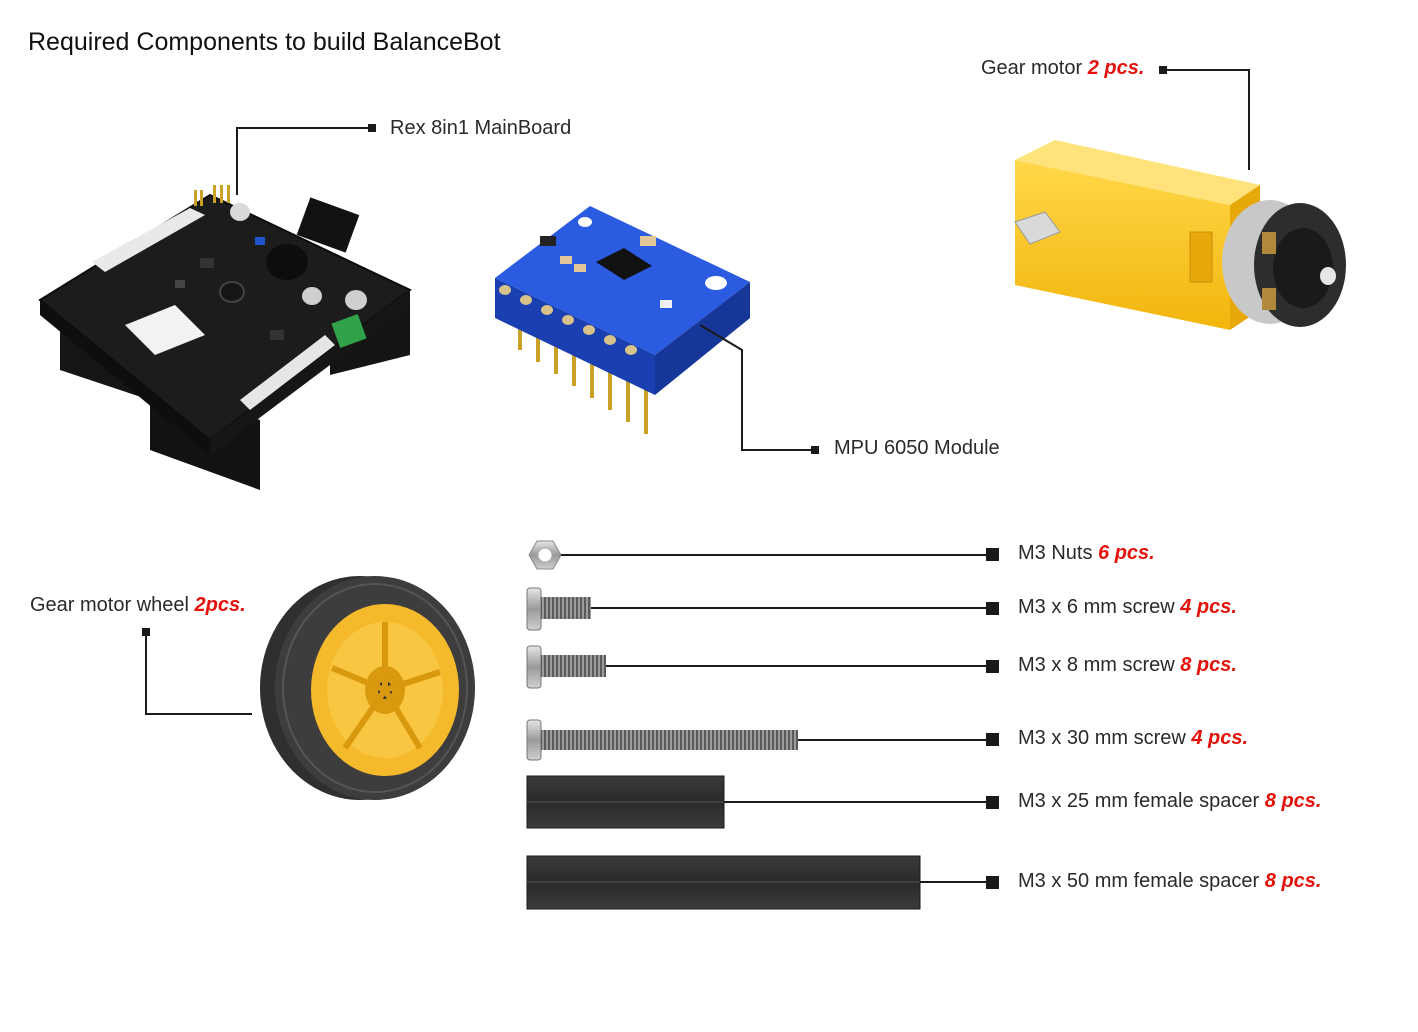  What do you see at coordinates (1116, 68) in the screenshot?
I see `gear-motor-qty: 2 pcs.` at bounding box center [1116, 68].